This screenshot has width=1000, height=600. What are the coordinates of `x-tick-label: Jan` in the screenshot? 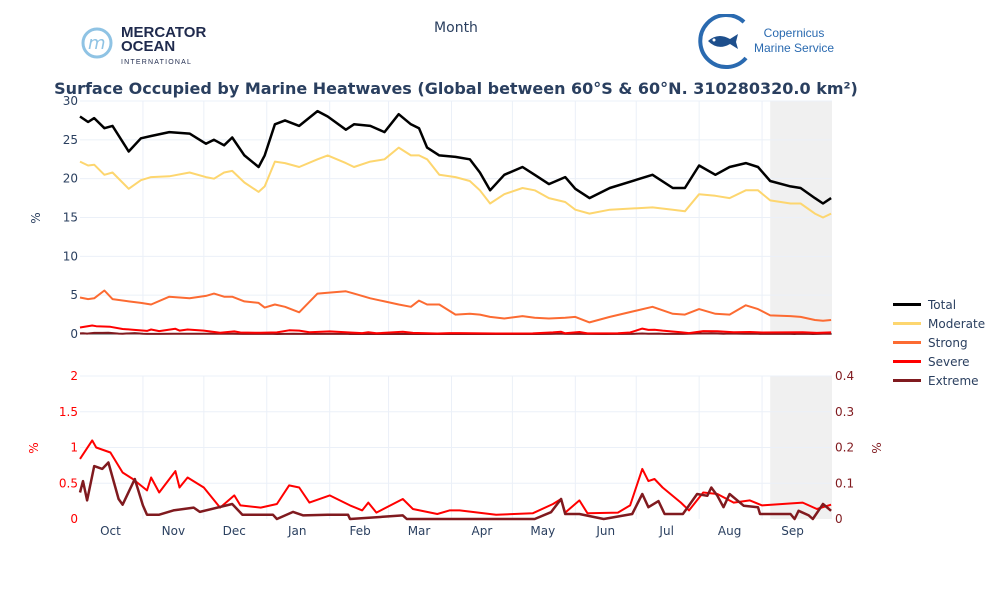 It's located at (297, 531).